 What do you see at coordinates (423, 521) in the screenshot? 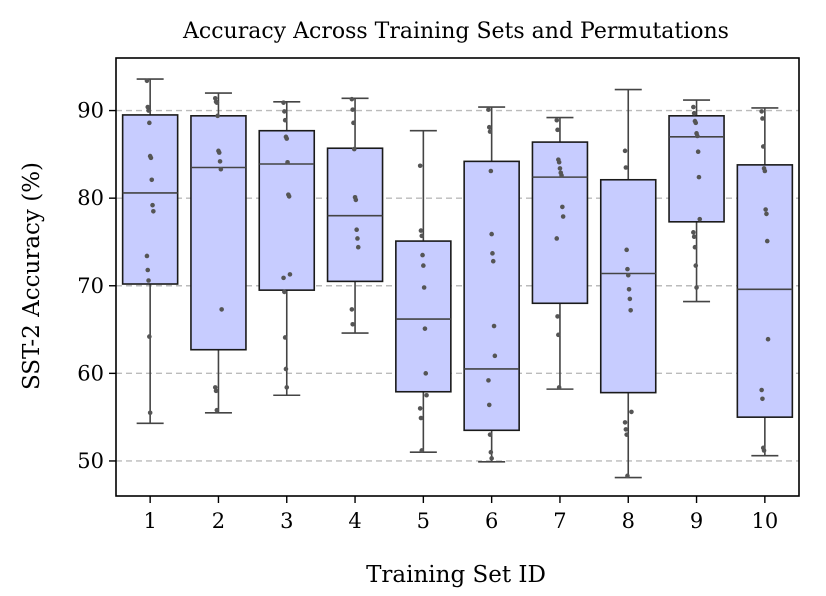
I see `x-tick-label: 5` at bounding box center [423, 521].